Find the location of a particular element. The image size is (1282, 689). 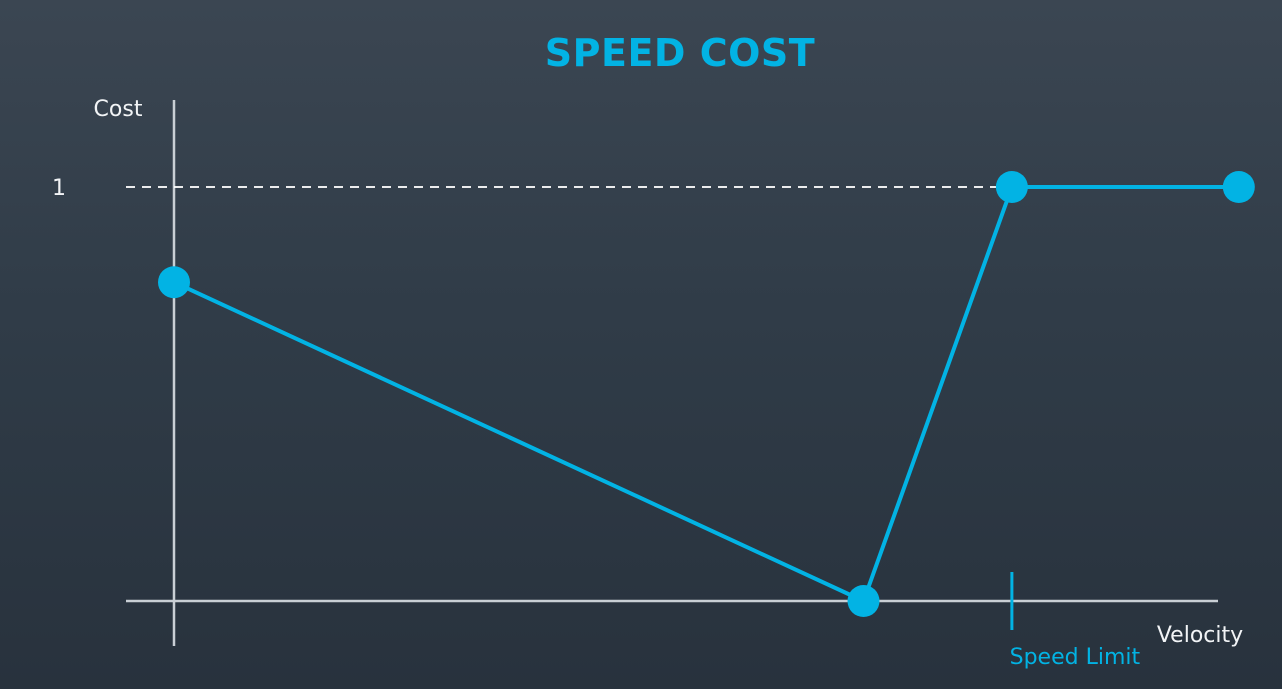

y-axis-title: Cost is located at coordinates (118, 109).